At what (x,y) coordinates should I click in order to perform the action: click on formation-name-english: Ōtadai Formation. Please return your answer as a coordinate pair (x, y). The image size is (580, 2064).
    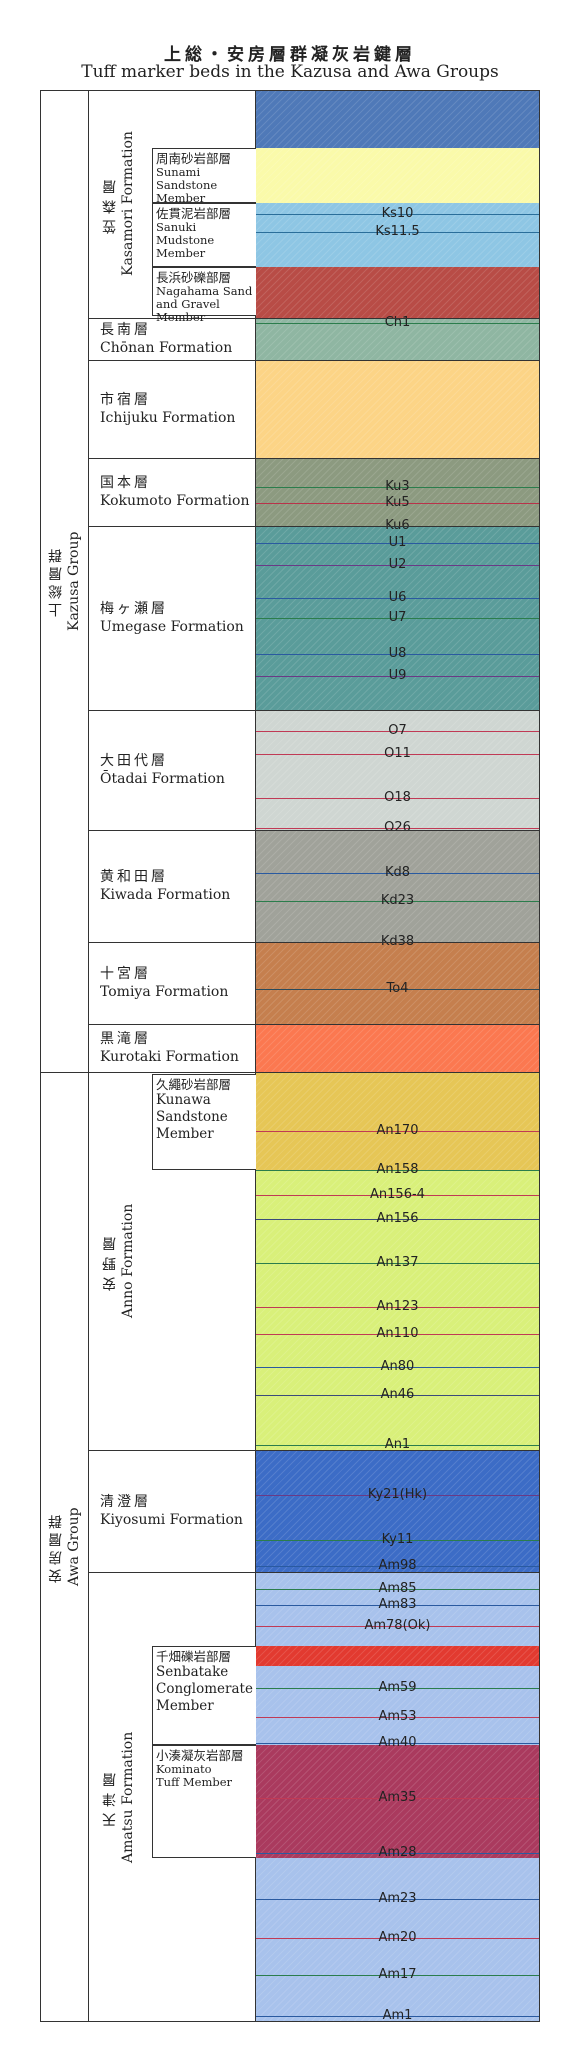
    Looking at the image, I should click on (162, 779).